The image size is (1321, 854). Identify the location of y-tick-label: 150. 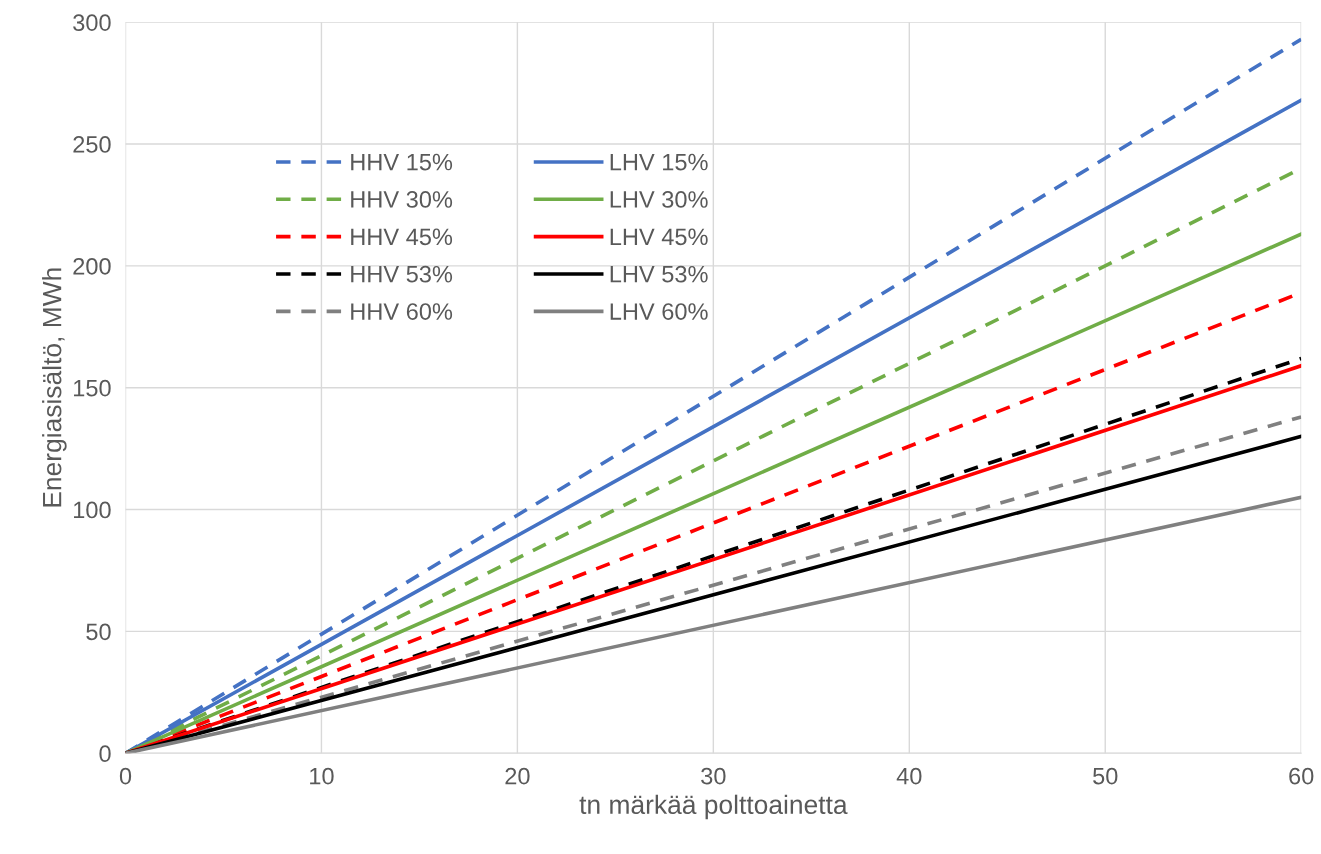
(92, 388).